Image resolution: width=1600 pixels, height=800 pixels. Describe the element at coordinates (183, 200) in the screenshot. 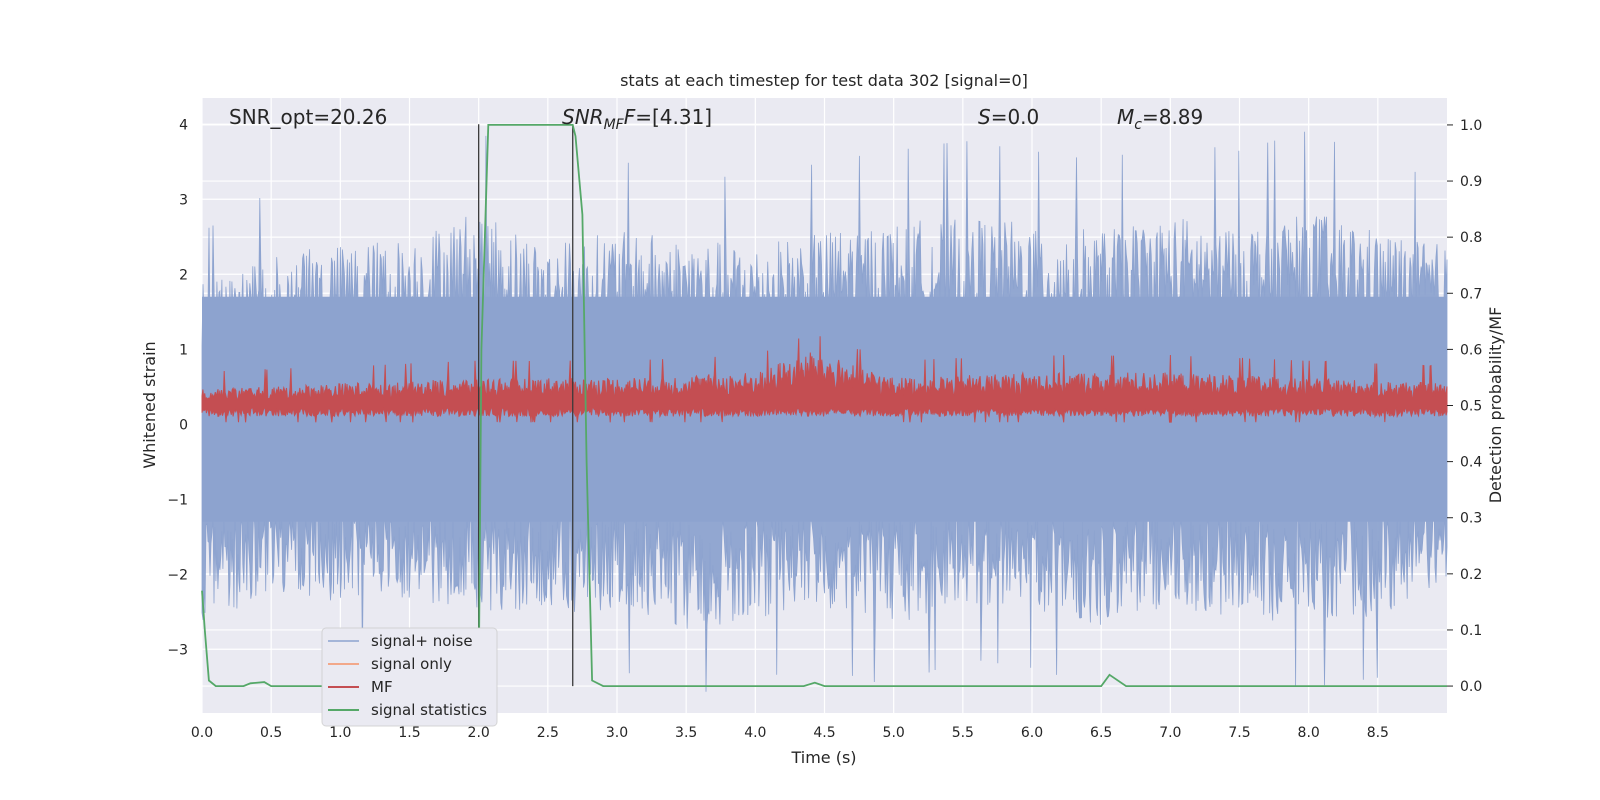

I see `y-left-tick-label: 3` at that location.